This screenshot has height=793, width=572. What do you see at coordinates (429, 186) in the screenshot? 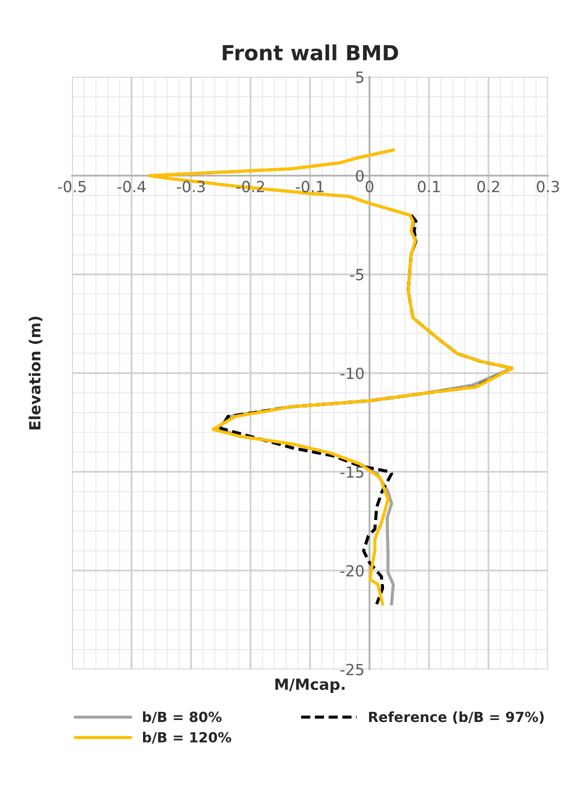
I see `x-tick-label: 0.1` at bounding box center [429, 186].